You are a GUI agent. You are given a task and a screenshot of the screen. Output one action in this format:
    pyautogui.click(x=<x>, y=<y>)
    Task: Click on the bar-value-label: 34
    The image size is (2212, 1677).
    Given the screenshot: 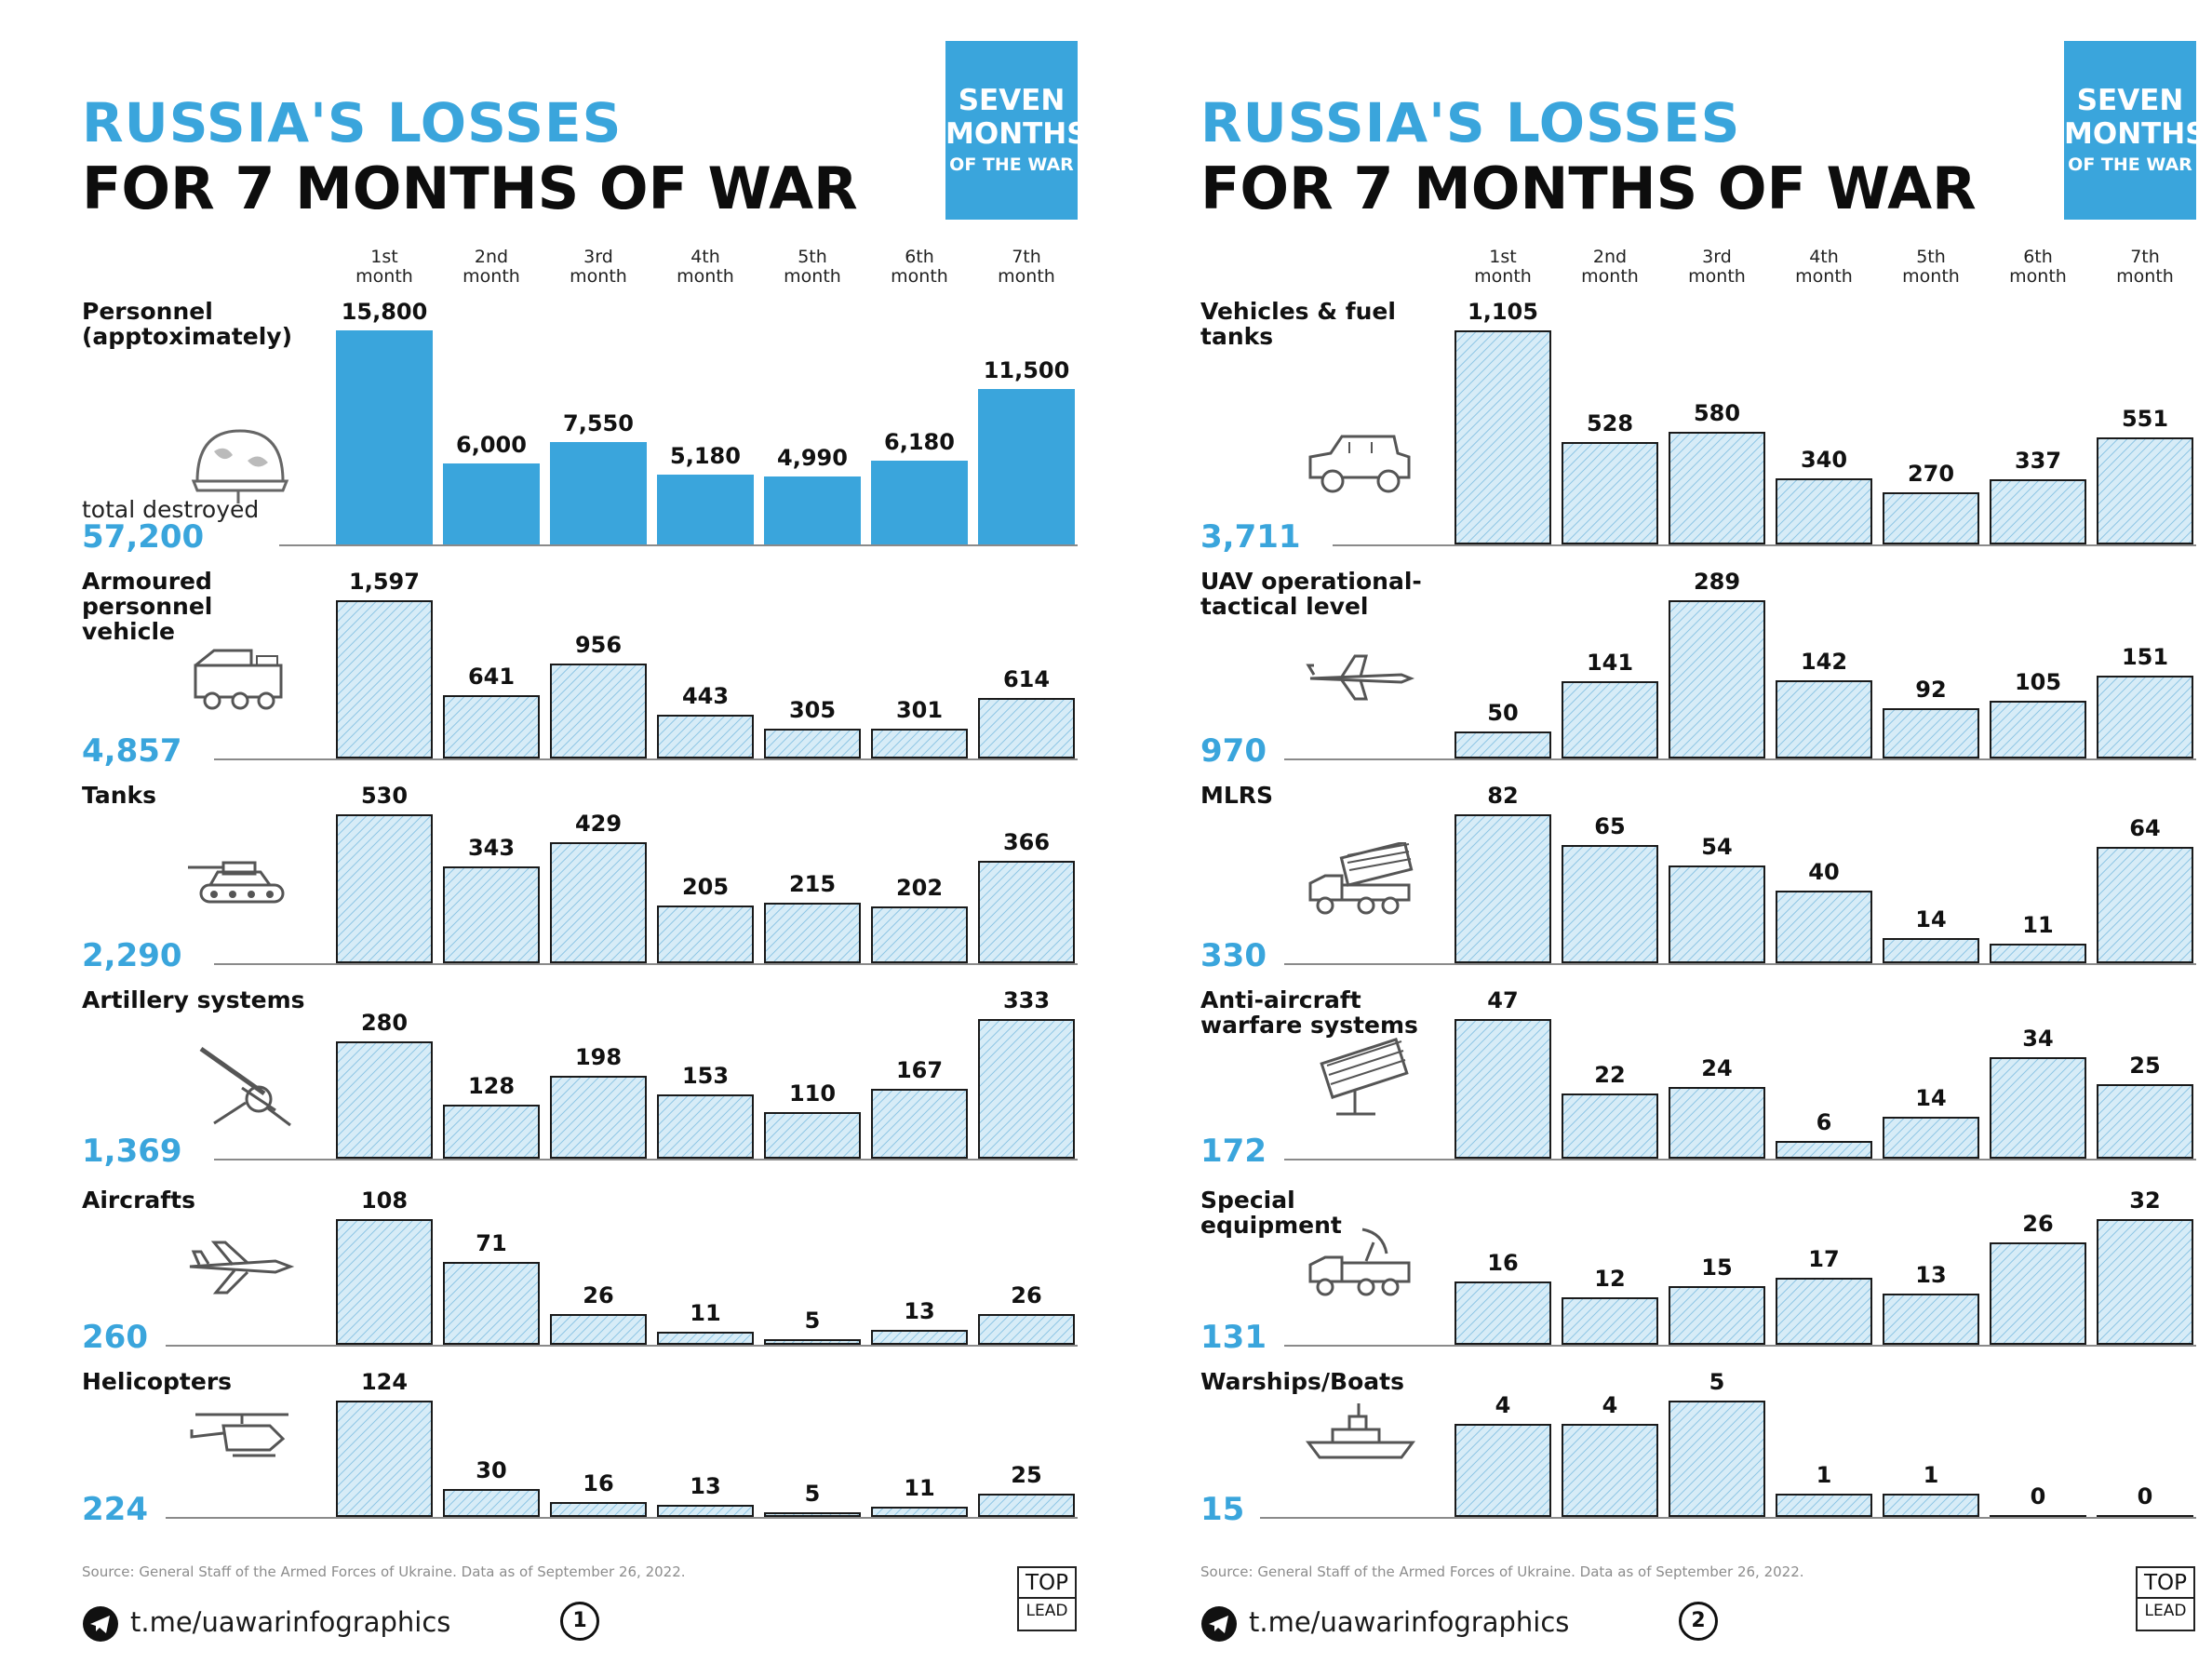 What is the action you would take?
    pyautogui.click(x=2038, y=1039)
    